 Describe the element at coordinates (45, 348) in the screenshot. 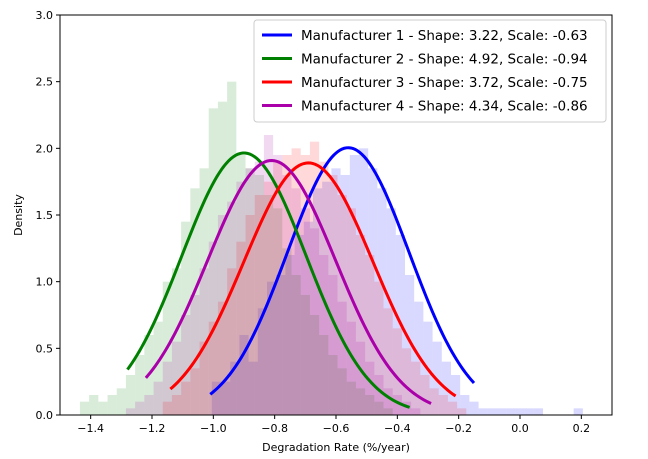

I see `y-tick-label: 0.5` at that location.